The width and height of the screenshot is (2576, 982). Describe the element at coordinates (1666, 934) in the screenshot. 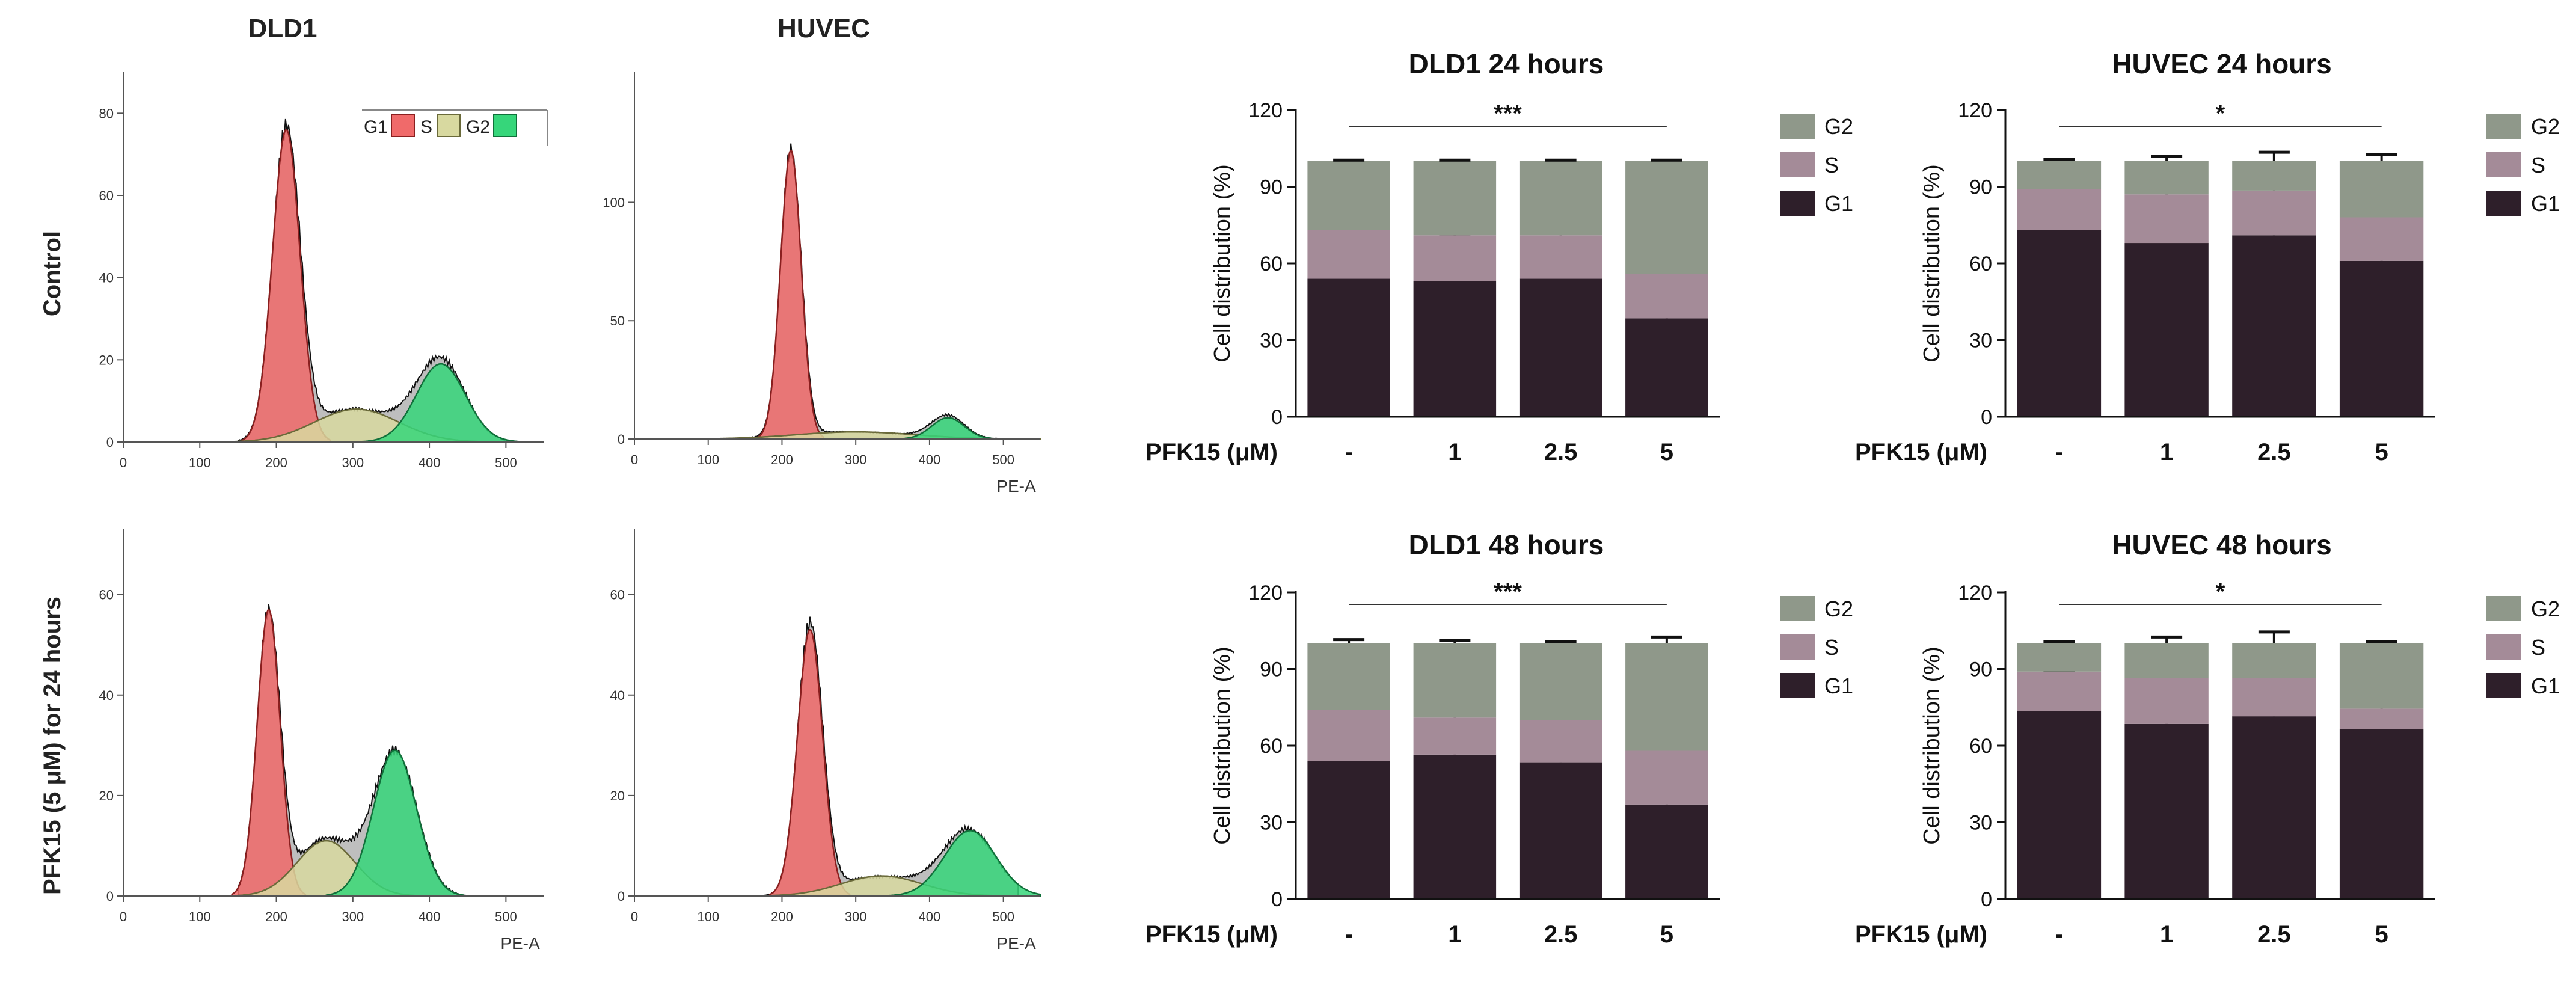

I see `category-label-5: 5` at that location.